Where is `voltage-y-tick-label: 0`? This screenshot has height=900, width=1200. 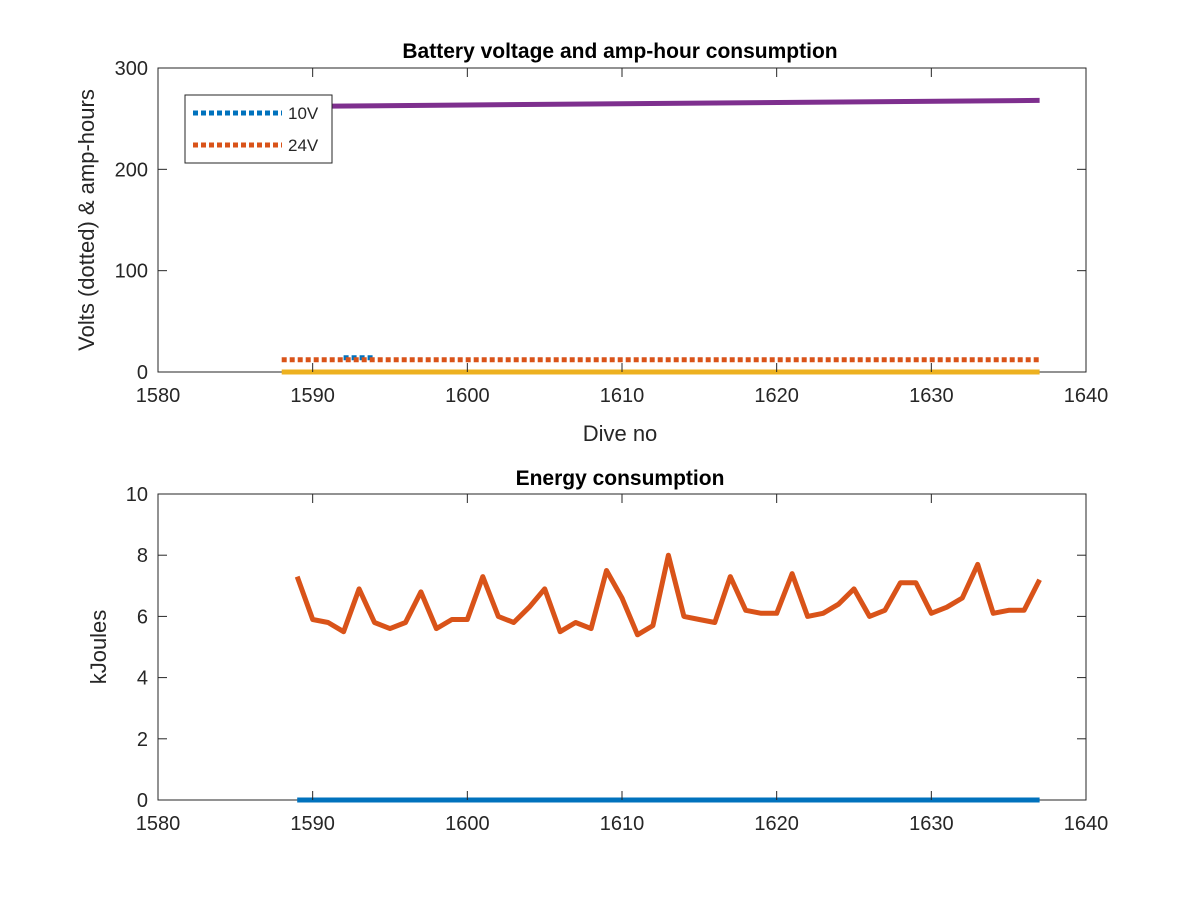
voltage-y-tick-label: 0 is located at coordinates (142, 373).